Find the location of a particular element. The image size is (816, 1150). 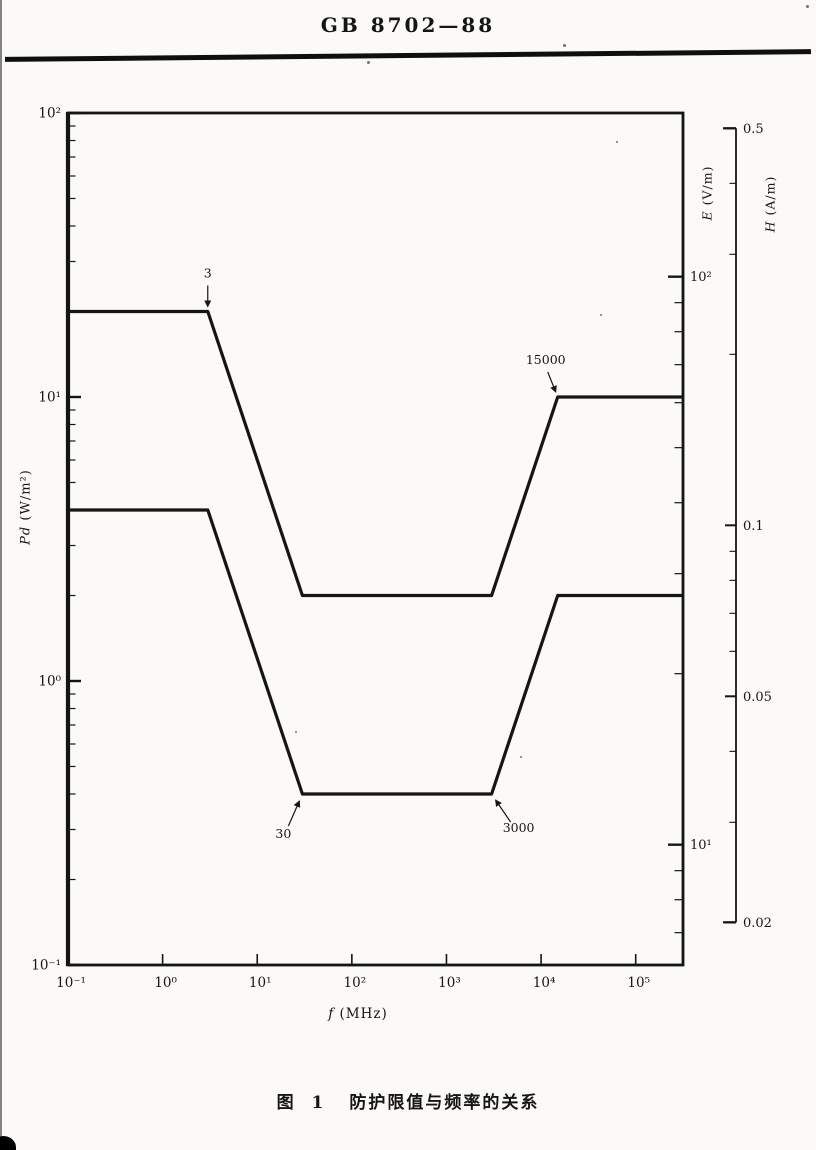

pd-tick-label: 10⁰ is located at coordinates (49, 682).